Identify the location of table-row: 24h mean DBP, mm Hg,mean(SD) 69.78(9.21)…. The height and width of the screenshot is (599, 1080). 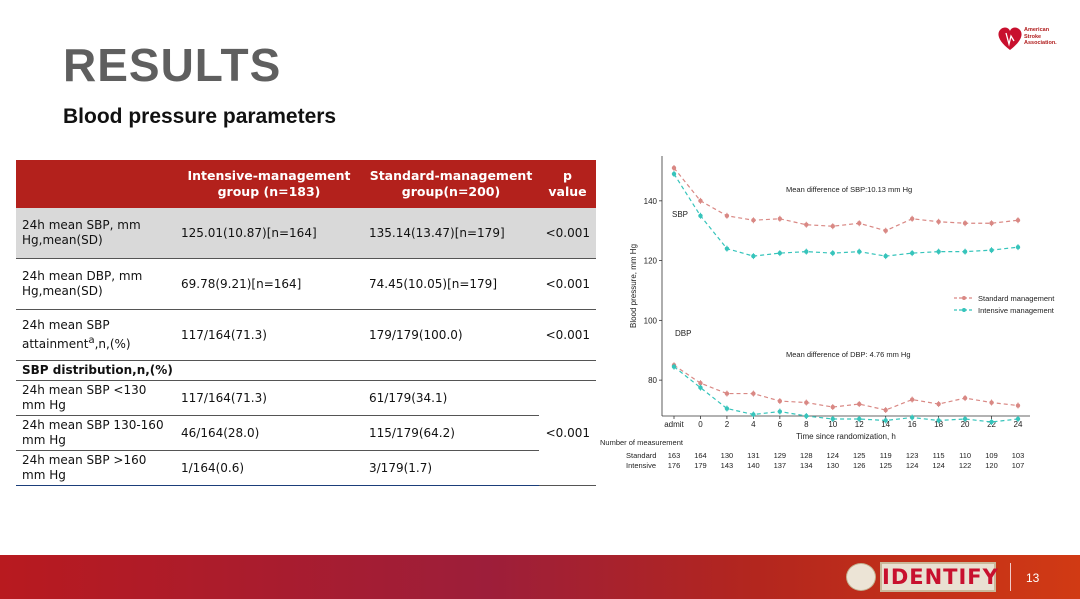
(306, 284).